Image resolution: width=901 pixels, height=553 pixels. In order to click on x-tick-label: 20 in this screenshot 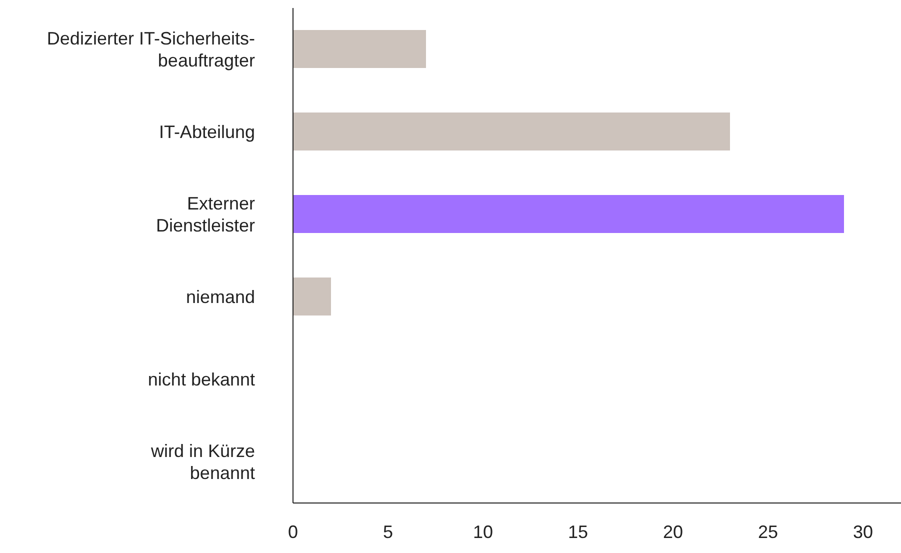, I will do `click(673, 532)`.